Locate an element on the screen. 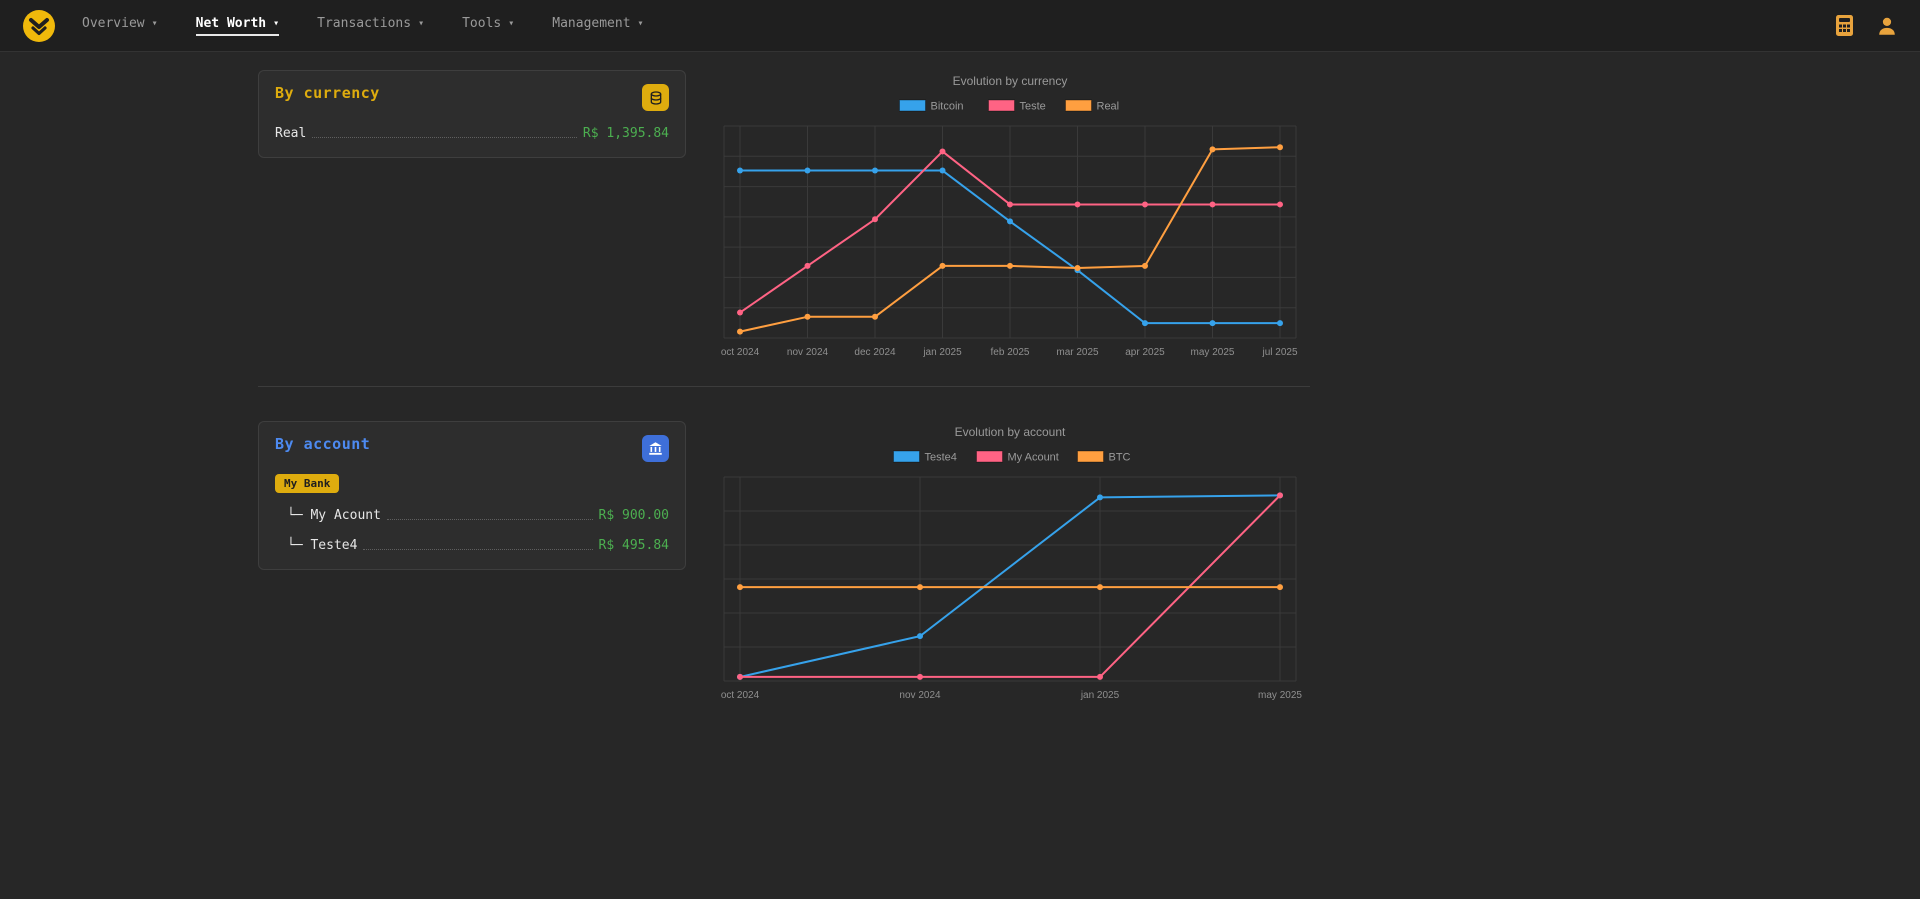 The width and height of the screenshot is (1920, 899). account-amount: R$ 900.00 is located at coordinates (633, 515).